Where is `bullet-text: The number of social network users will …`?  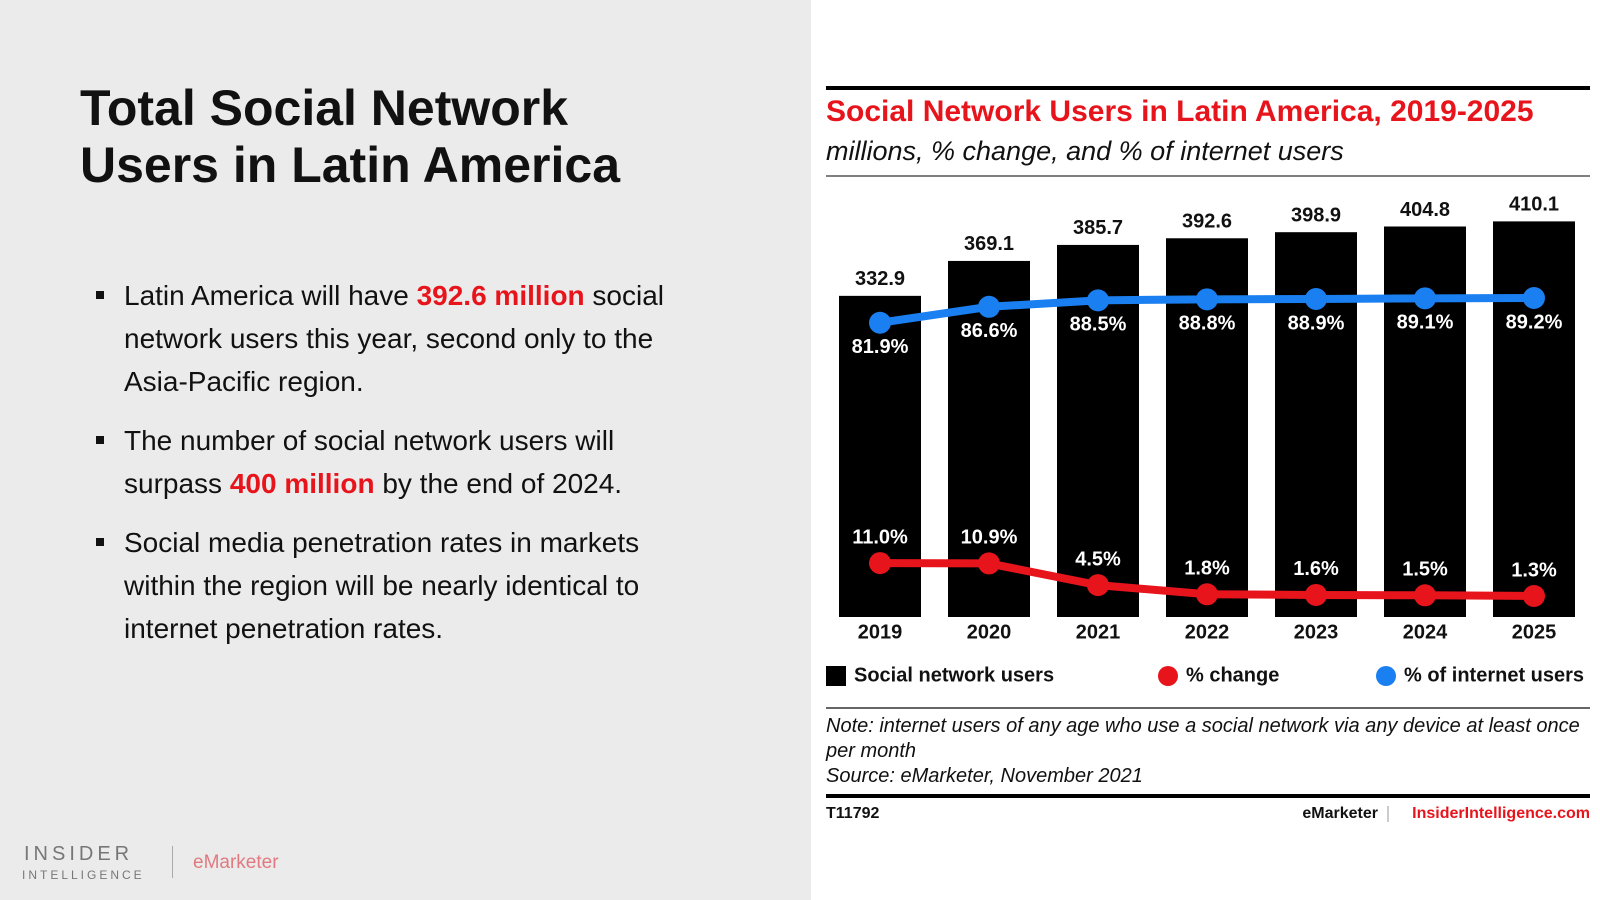
bullet-text: The number of social network users will … is located at coordinates (369, 462).